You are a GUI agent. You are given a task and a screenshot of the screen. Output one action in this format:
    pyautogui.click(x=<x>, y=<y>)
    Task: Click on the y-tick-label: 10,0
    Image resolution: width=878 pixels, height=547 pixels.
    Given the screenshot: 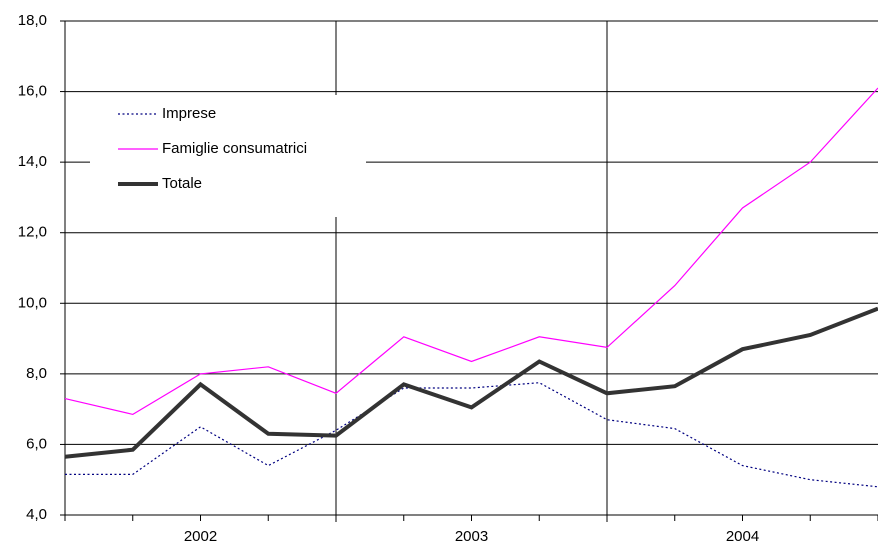 What is the action you would take?
    pyautogui.click(x=32, y=302)
    